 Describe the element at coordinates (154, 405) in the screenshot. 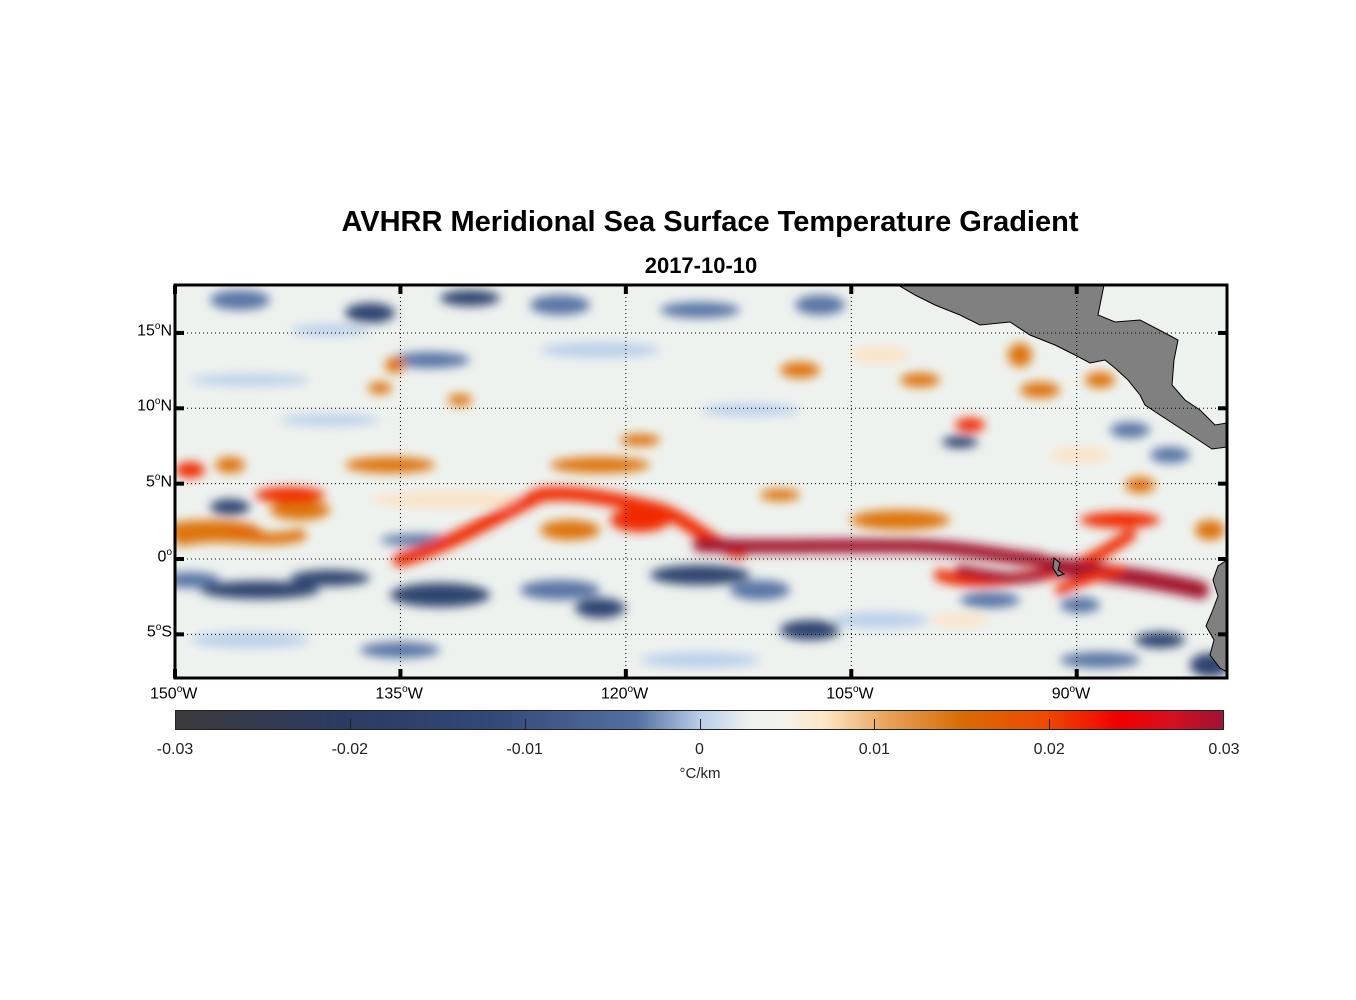

I see `y-tick-label: 10oN` at that location.